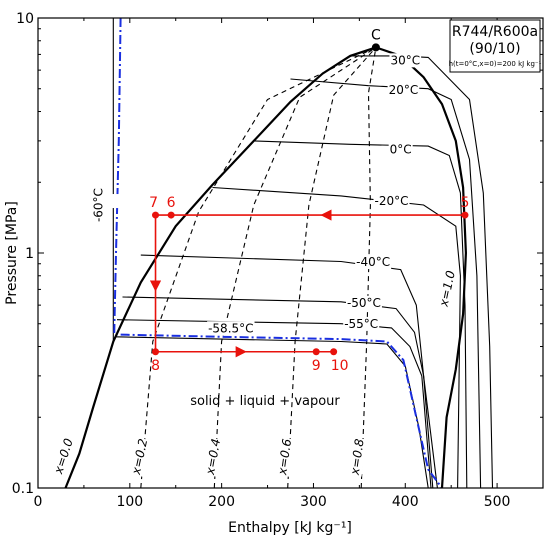 This screenshot has height=541, width=550. What do you see at coordinates (265, 401) in the screenshot?
I see `region-label: solid + liquid + vapour` at bounding box center [265, 401].